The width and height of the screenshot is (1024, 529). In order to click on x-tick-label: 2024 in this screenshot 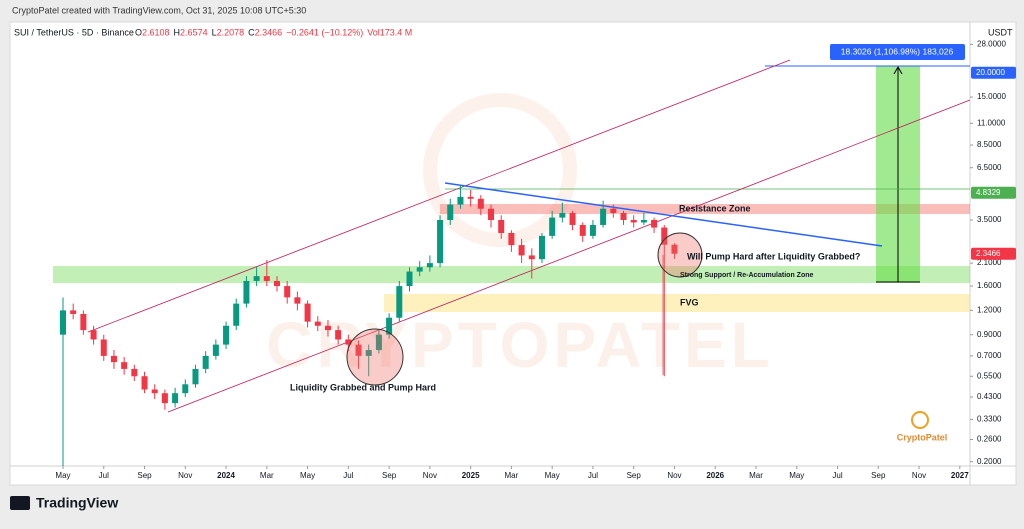, I will do `click(226, 475)`.